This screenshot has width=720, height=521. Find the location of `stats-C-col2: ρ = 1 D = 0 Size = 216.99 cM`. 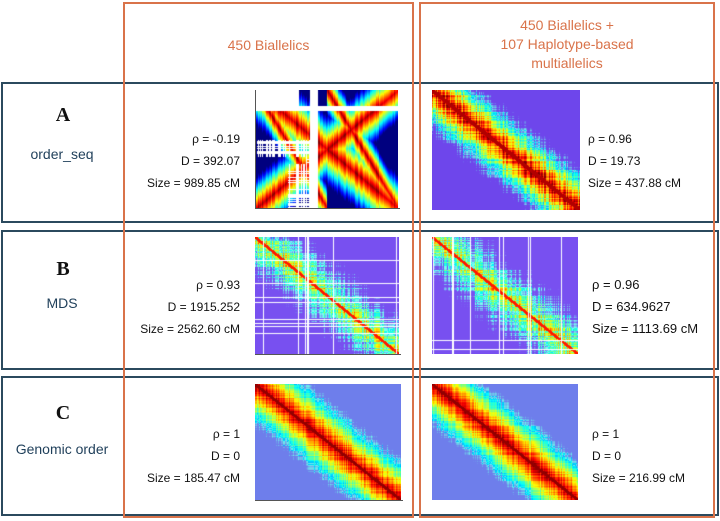

stats-C-col2: ρ = 1 D = 0 Size = 216.99 cM is located at coordinates (653, 456).